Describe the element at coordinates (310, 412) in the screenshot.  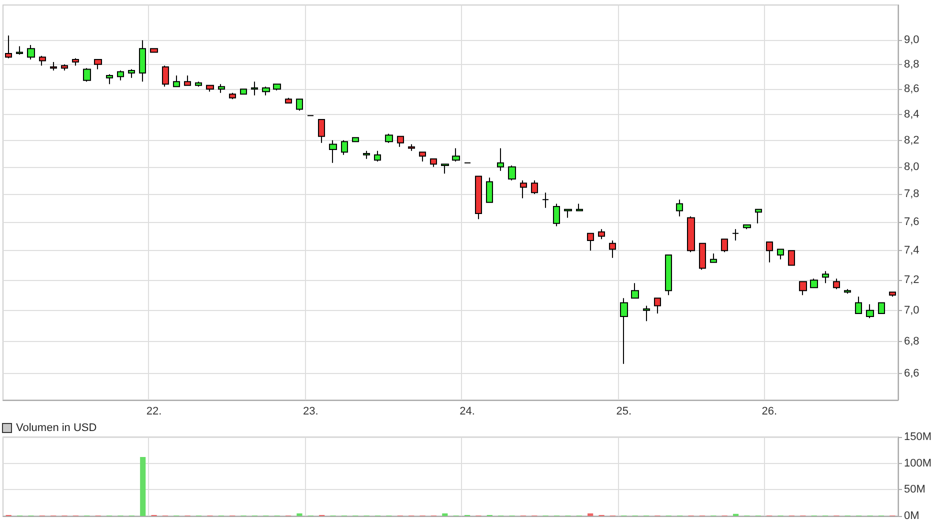
I see `x-tick-label: 23.` at that location.